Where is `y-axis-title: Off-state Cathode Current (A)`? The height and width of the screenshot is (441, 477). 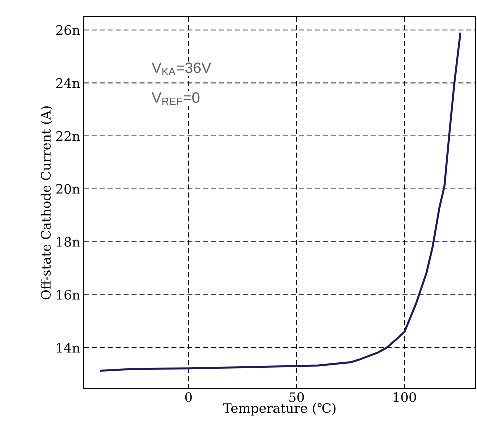 y-axis-title: Off-state Cathode Current (A) is located at coordinates (46, 203).